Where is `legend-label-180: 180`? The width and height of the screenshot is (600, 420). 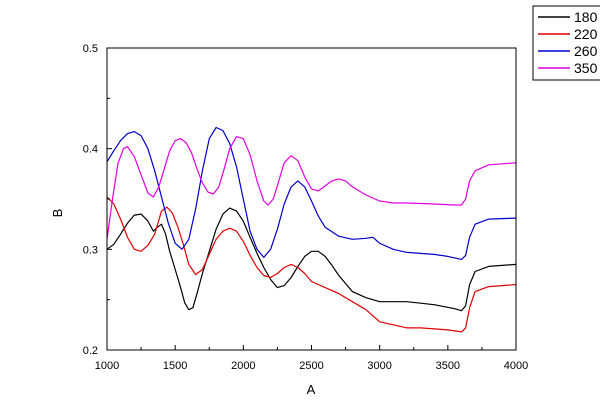 legend-label-180: 180 is located at coordinates (586, 17).